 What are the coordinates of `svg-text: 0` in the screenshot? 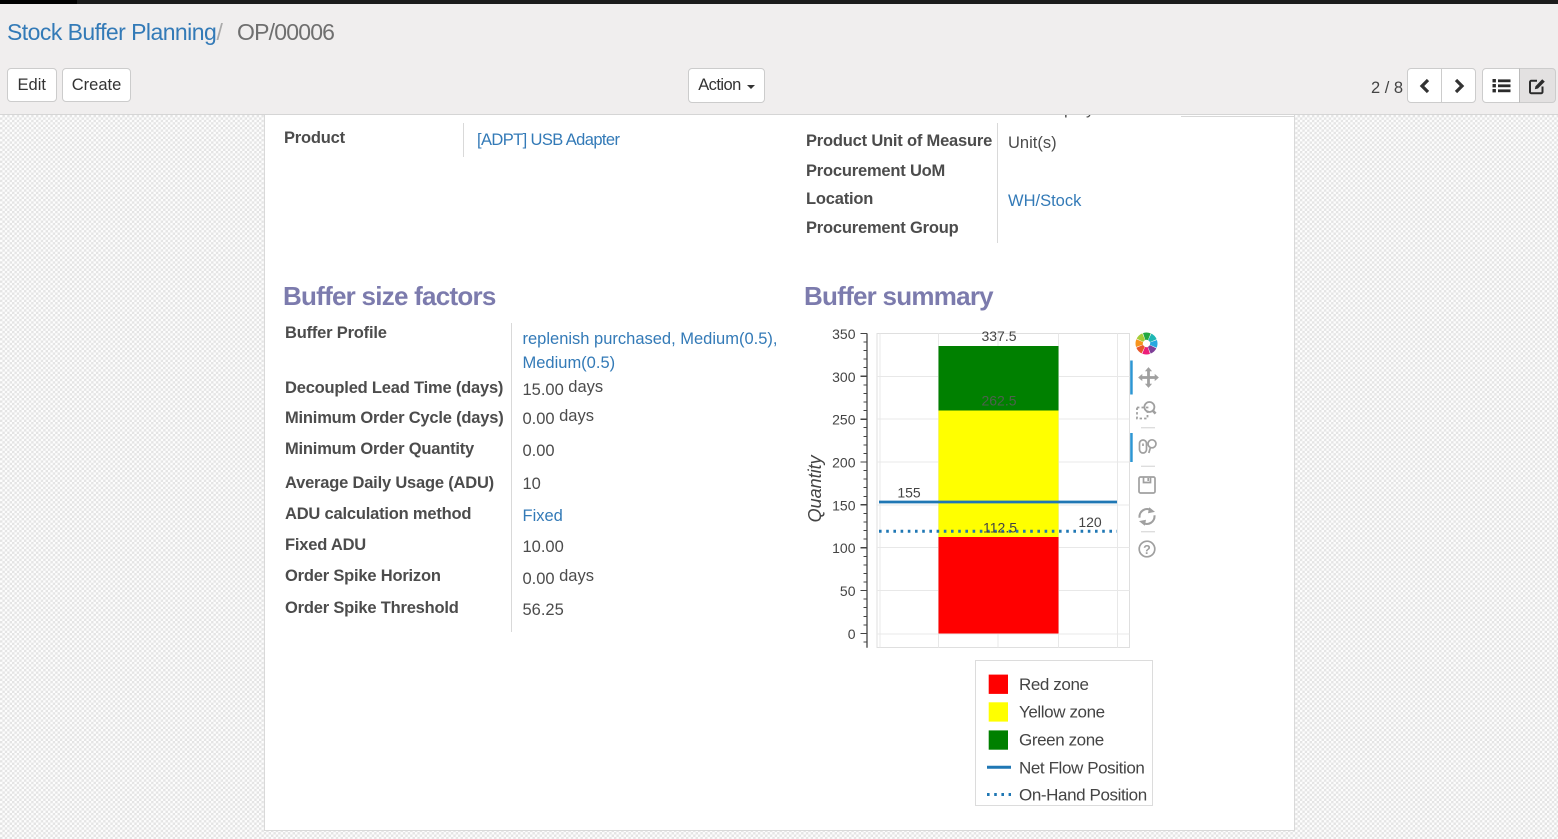 It's located at (852, 634).